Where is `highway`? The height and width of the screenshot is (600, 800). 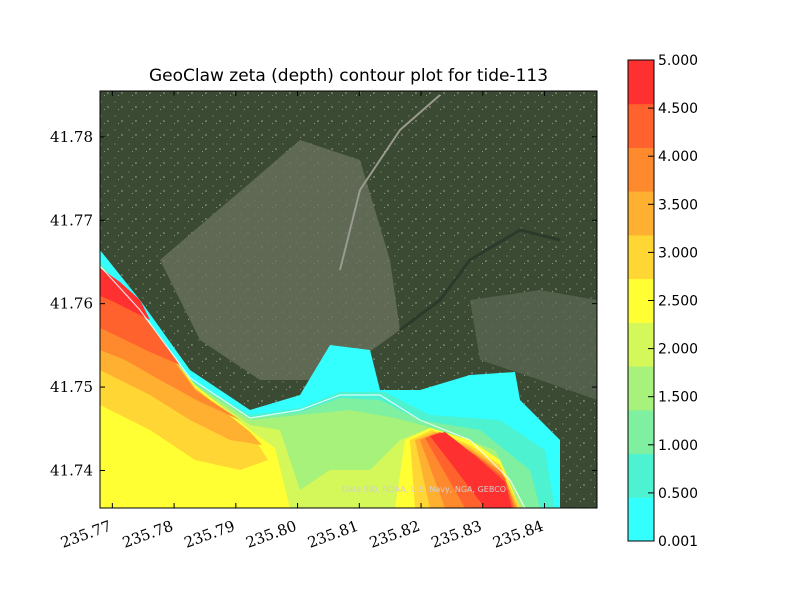 highway is located at coordinates (390, 182).